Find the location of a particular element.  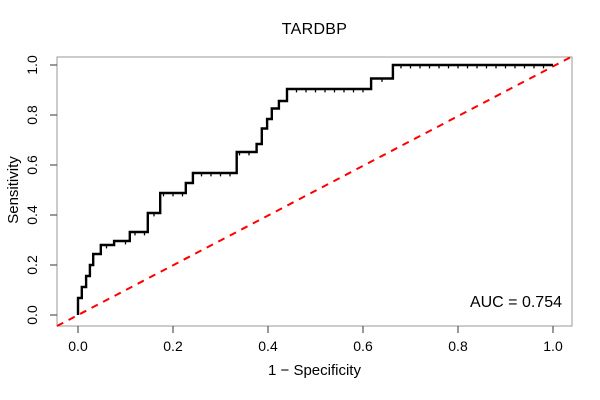

x-tick-label: 0.4 is located at coordinates (268, 346).